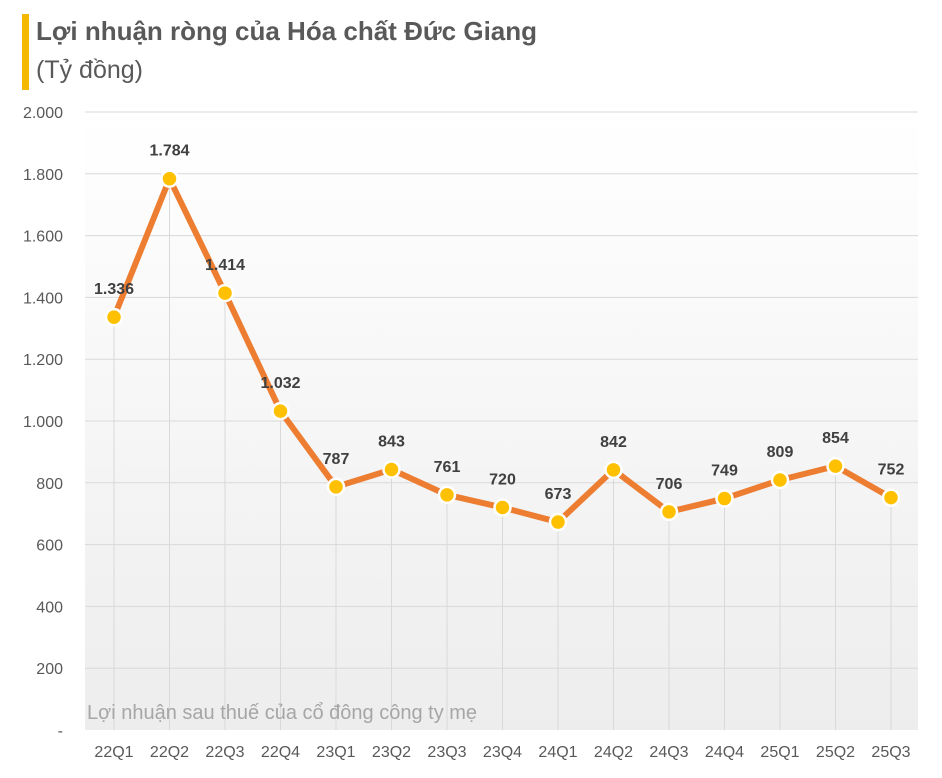 This screenshot has height=778, width=942. I want to click on data-label: 854, so click(835, 438).